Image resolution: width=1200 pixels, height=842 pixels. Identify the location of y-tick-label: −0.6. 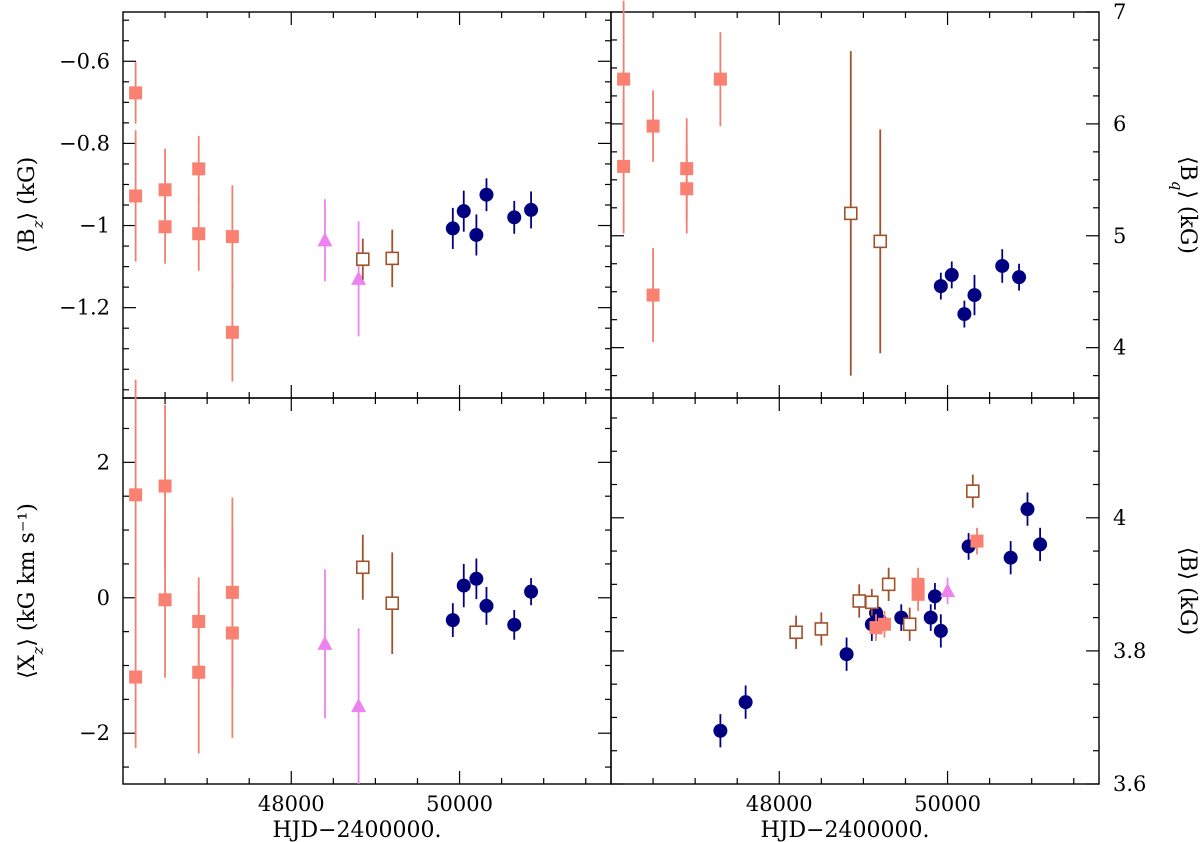
(84, 61).